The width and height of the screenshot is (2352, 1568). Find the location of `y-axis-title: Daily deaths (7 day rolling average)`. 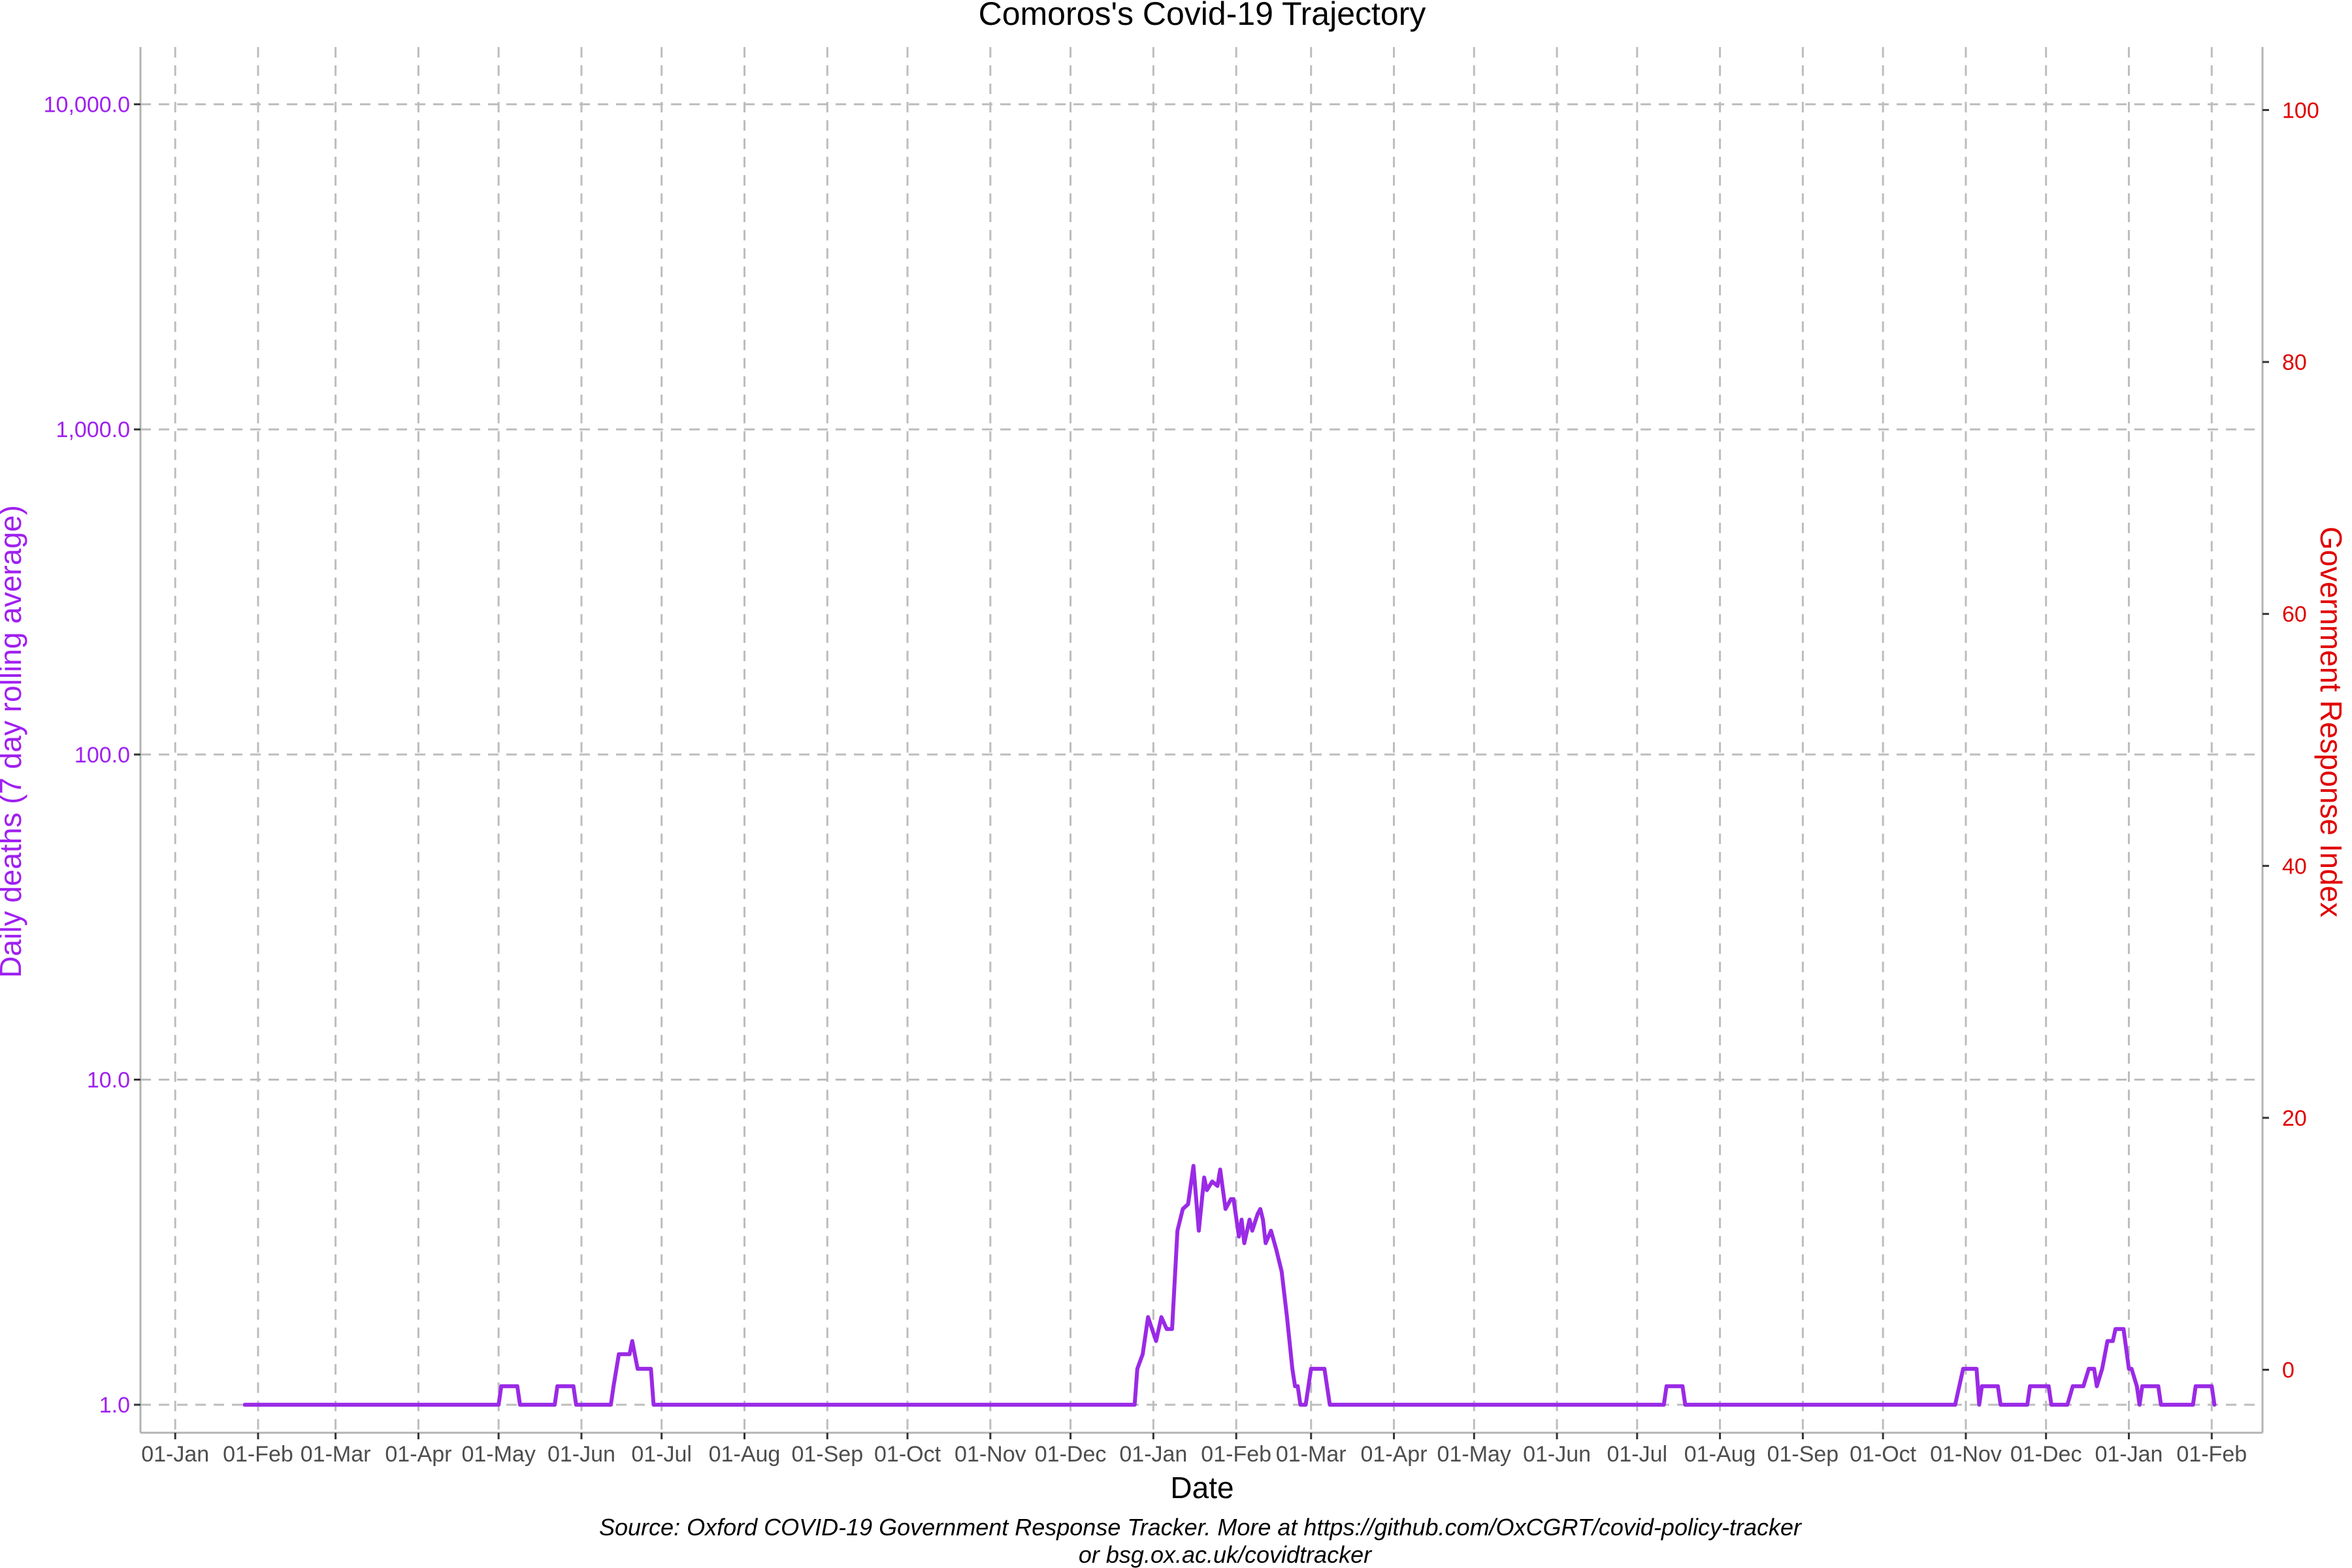

y-axis-title: Daily deaths (7 day rolling average) is located at coordinates (13, 741).